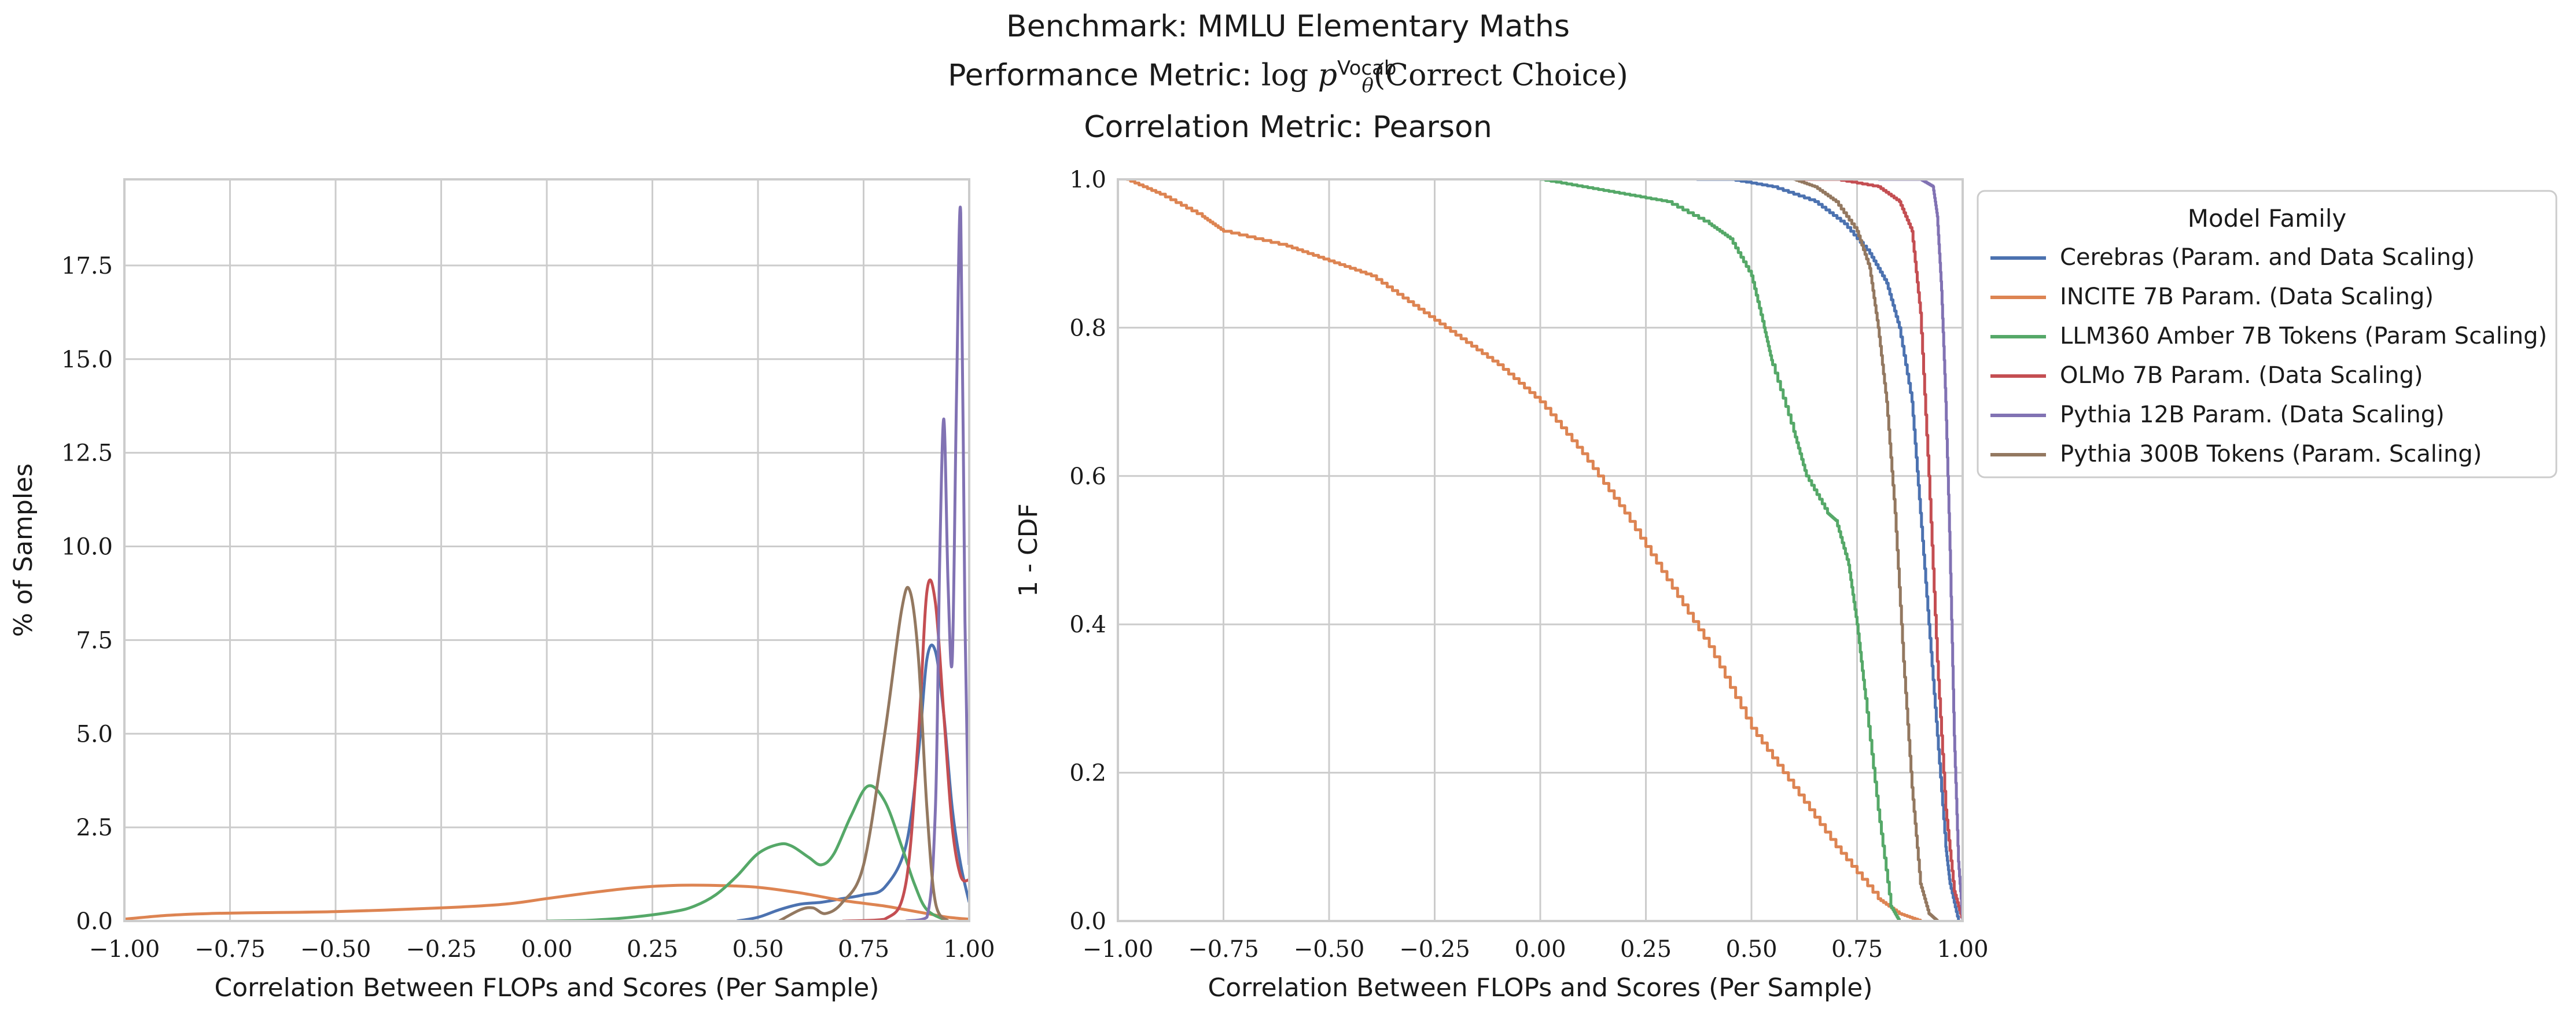 This screenshot has height=1024, width=2576. I want to click on kde-series-pythia-12b-param-data-scaling, so click(937, 563).